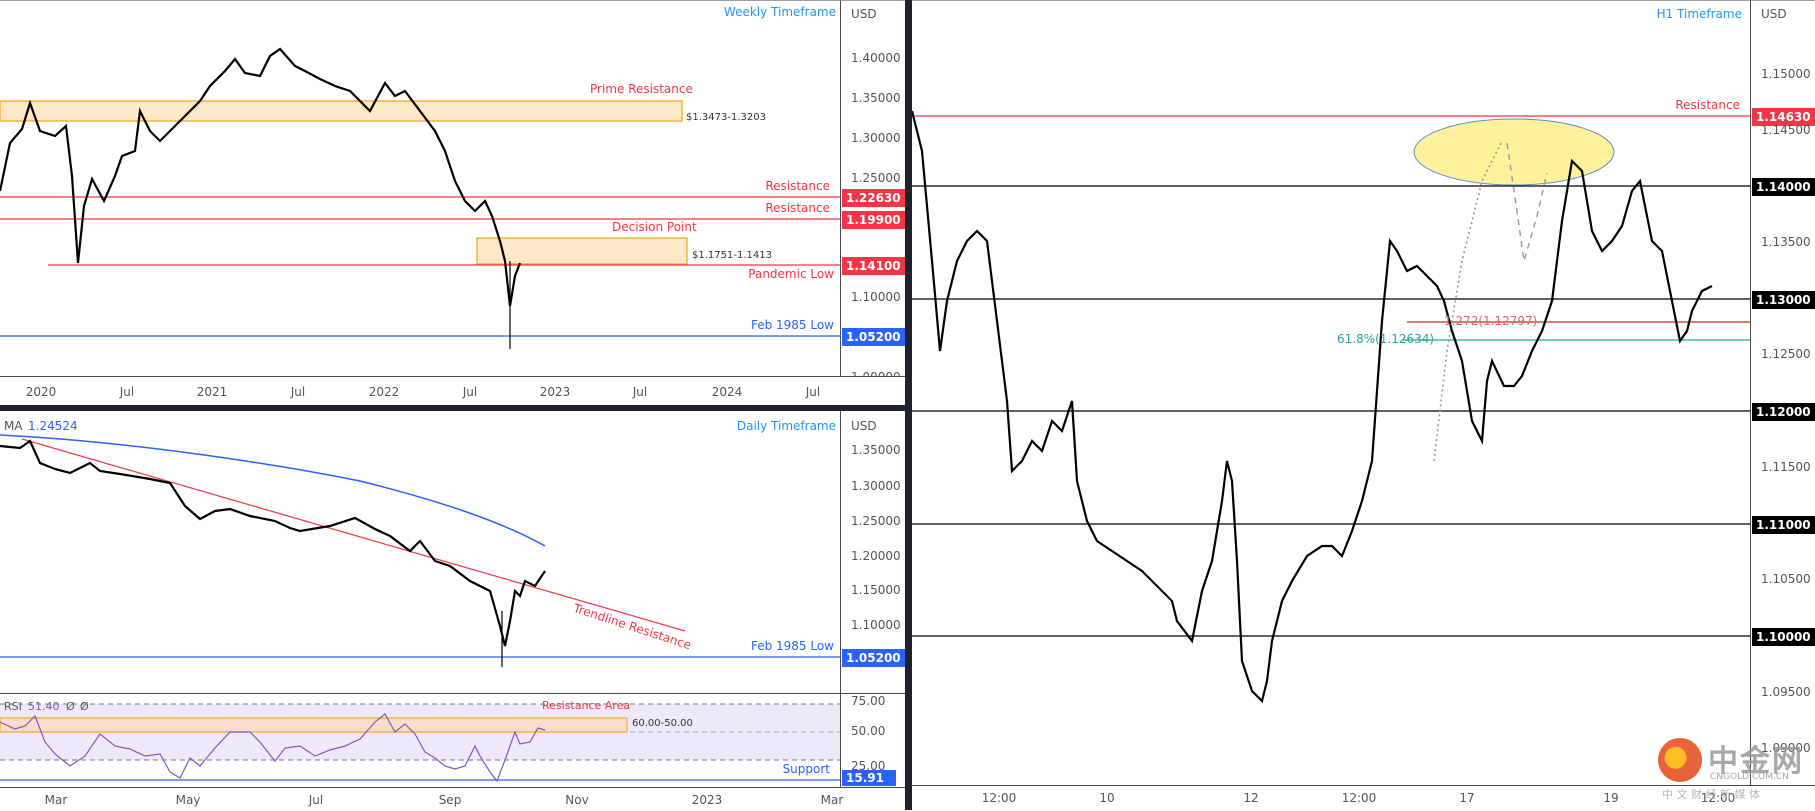 This screenshot has width=1815, height=811. What do you see at coordinates (792, 325) in the screenshot?
I see `feb-1985-low-label: Feb 1985 Low` at bounding box center [792, 325].